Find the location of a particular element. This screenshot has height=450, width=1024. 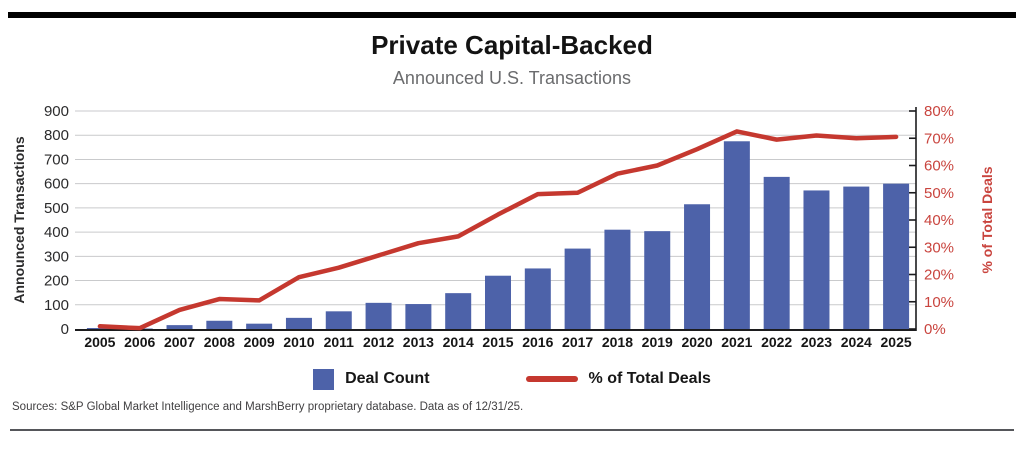

left-axis-tick-300: 300 is located at coordinates (56, 256).